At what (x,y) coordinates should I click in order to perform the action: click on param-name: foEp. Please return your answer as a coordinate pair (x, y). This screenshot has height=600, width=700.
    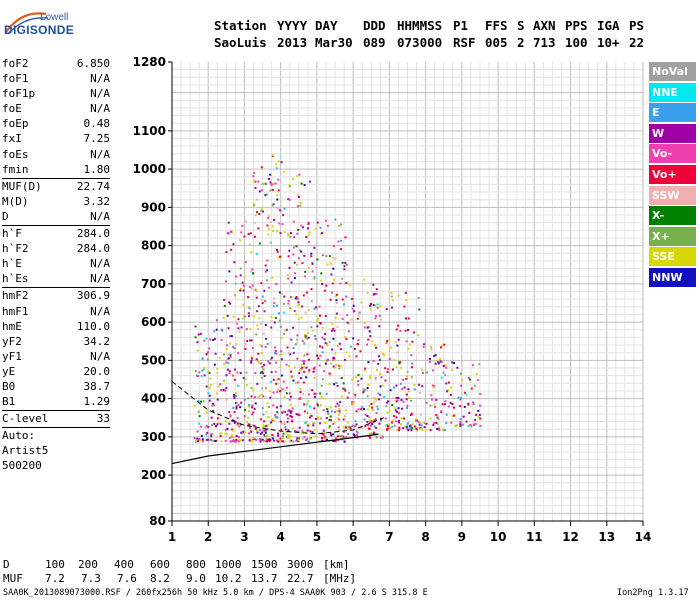
    Looking at the image, I should click on (15, 124).